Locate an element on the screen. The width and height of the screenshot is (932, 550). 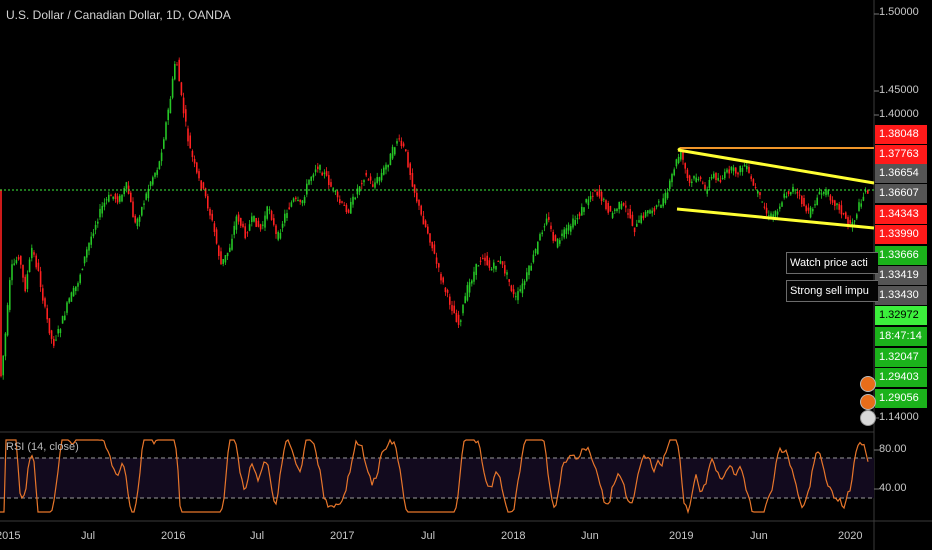
price-tag: 1.34343 is located at coordinates (901, 214).